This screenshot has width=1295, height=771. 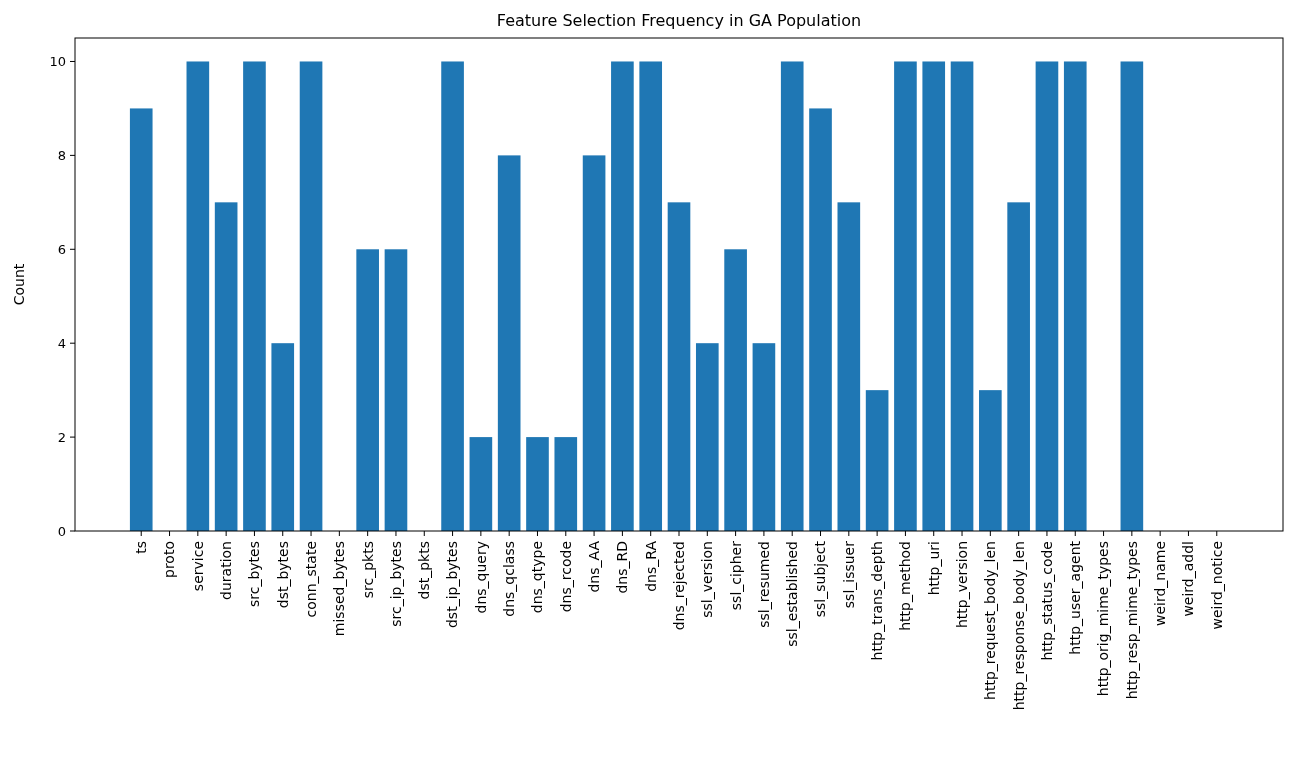 I want to click on x-tick-label: src_ip_bytes, so click(x=395, y=584).